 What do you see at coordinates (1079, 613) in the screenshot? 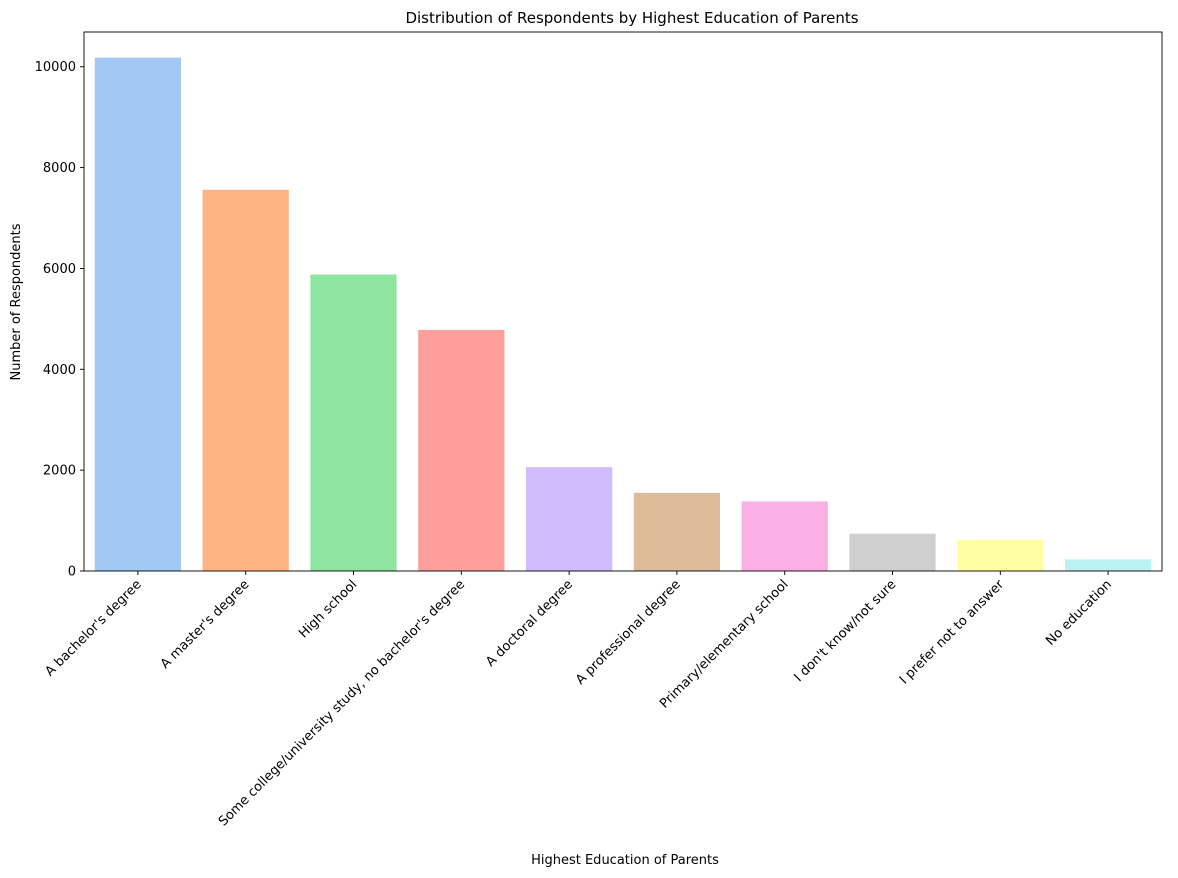
I see `x-tick-label: No education` at bounding box center [1079, 613].